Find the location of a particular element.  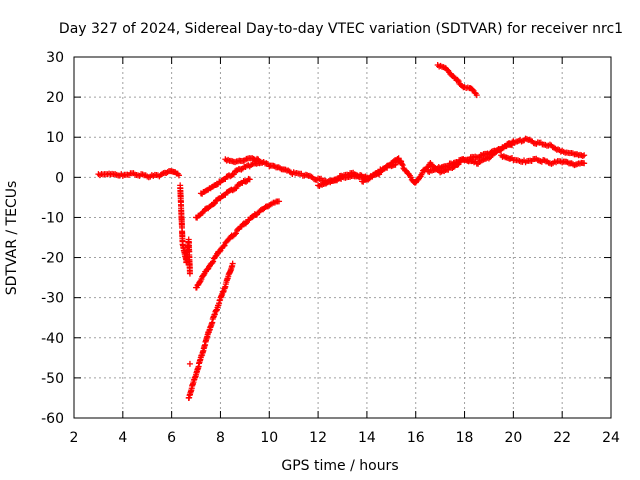

y-tick-label: -20 is located at coordinates (52, 259).